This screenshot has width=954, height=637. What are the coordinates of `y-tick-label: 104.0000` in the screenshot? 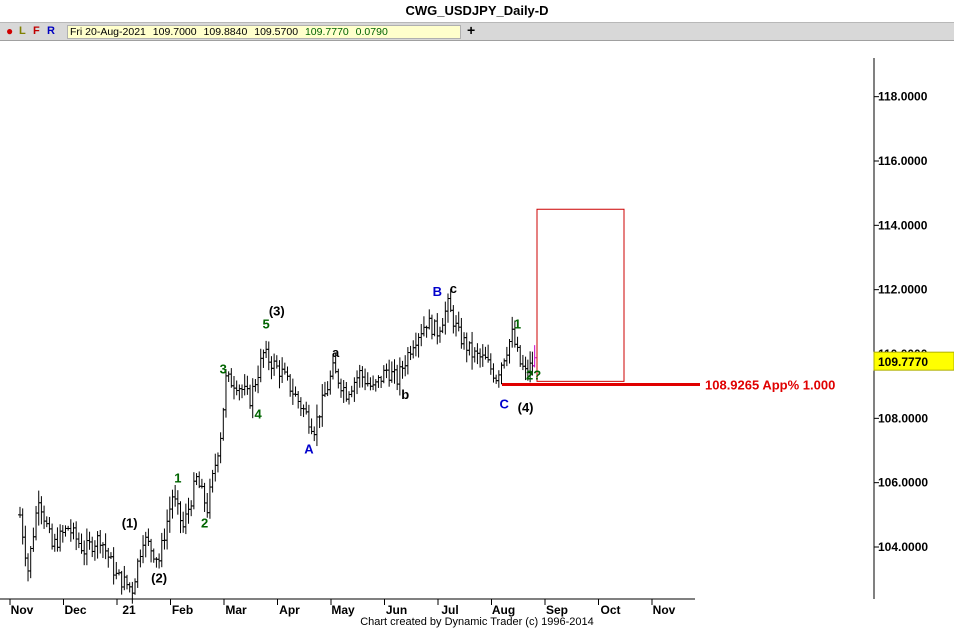 It's located at (903, 547).